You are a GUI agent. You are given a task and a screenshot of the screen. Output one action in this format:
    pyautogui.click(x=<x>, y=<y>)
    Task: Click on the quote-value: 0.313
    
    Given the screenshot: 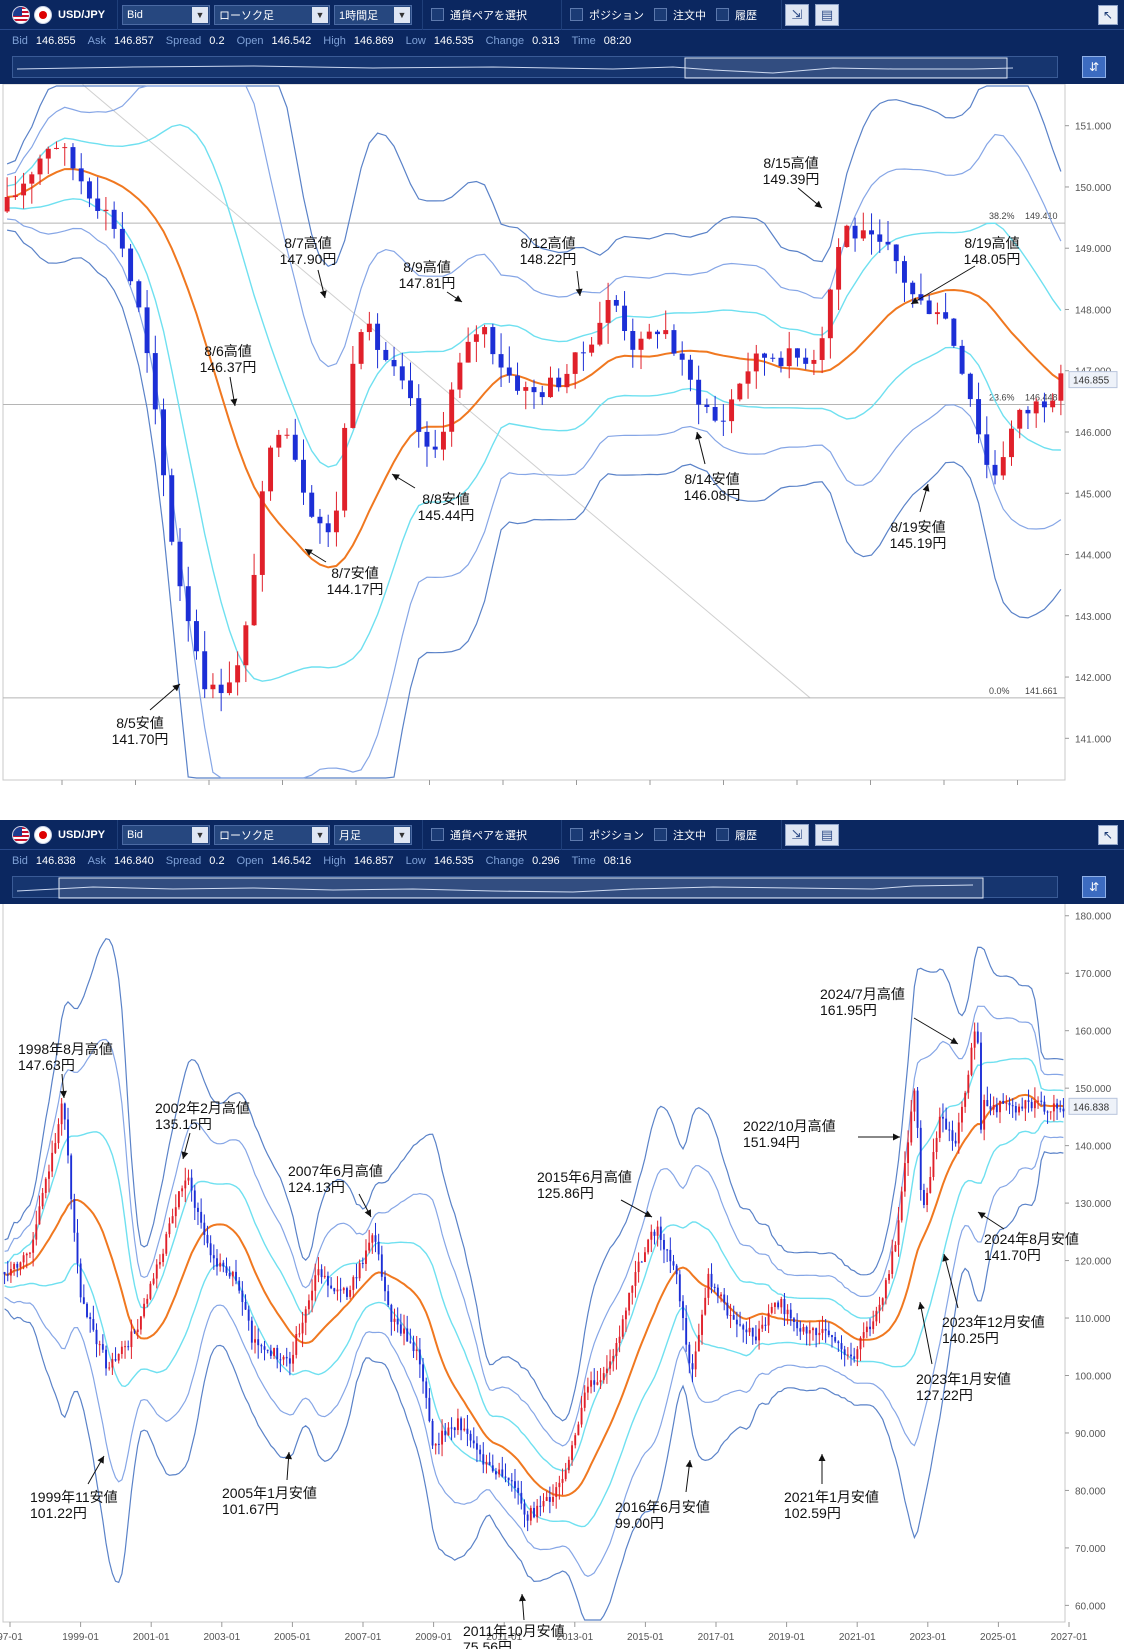 What is the action you would take?
    pyautogui.click(x=546, y=41)
    